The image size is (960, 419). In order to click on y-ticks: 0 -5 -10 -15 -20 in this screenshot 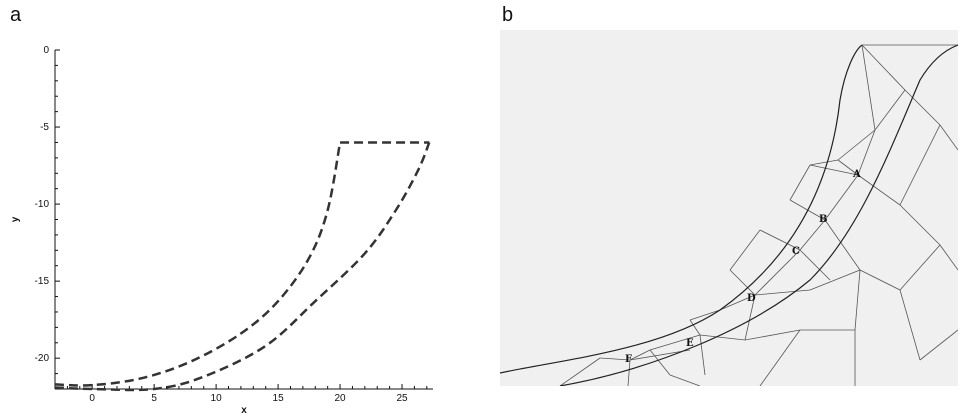, I will do `click(47, 217)`.